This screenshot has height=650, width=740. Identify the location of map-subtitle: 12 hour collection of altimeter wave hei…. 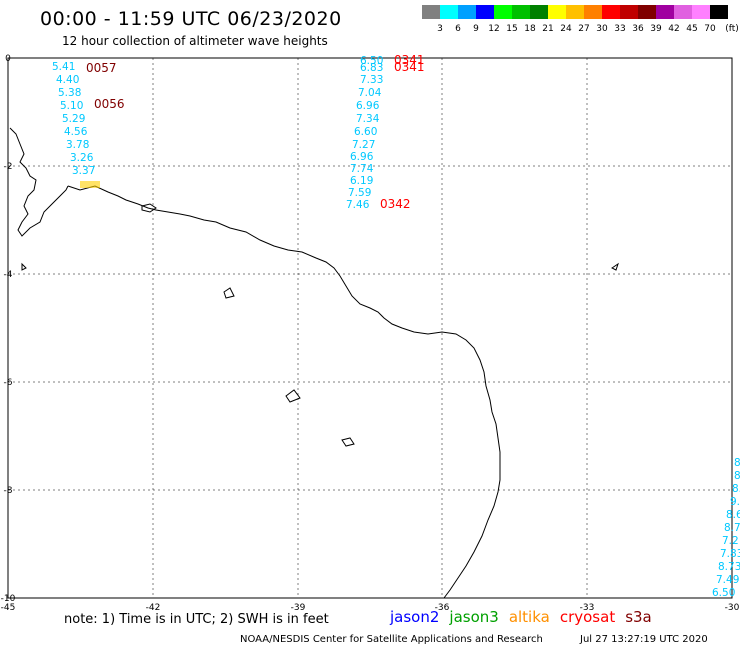
(195, 41).